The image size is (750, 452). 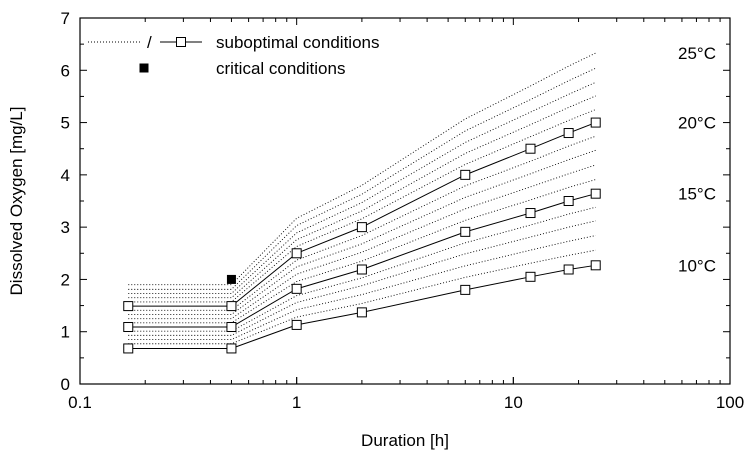 What do you see at coordinates (697, 194) in the screenshot?
I see `temperature-label: 15°C` at bounding box center [697, 194].